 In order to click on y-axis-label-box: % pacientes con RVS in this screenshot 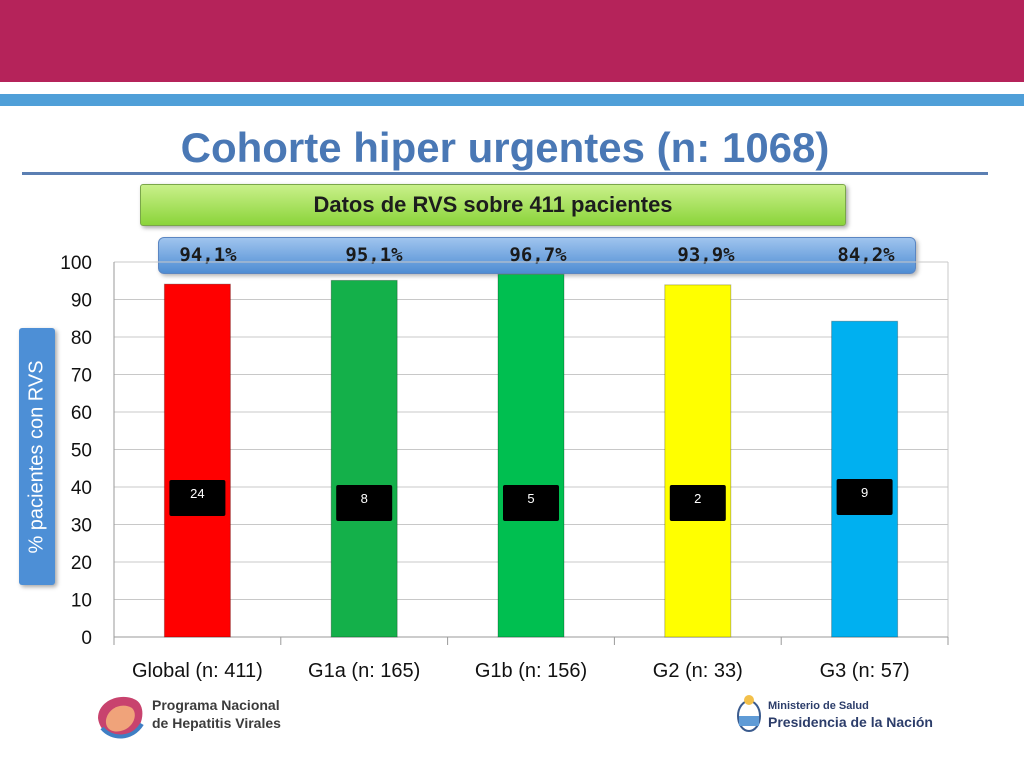, I will do `click(37, 456)`.